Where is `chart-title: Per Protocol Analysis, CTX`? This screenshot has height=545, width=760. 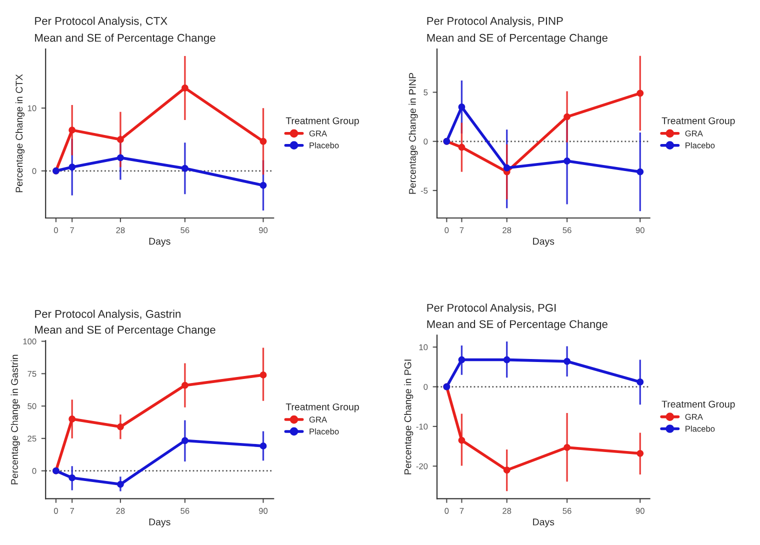 chart-title: Per Protocol Analysis, CTX is located at coordinates (101, 22).